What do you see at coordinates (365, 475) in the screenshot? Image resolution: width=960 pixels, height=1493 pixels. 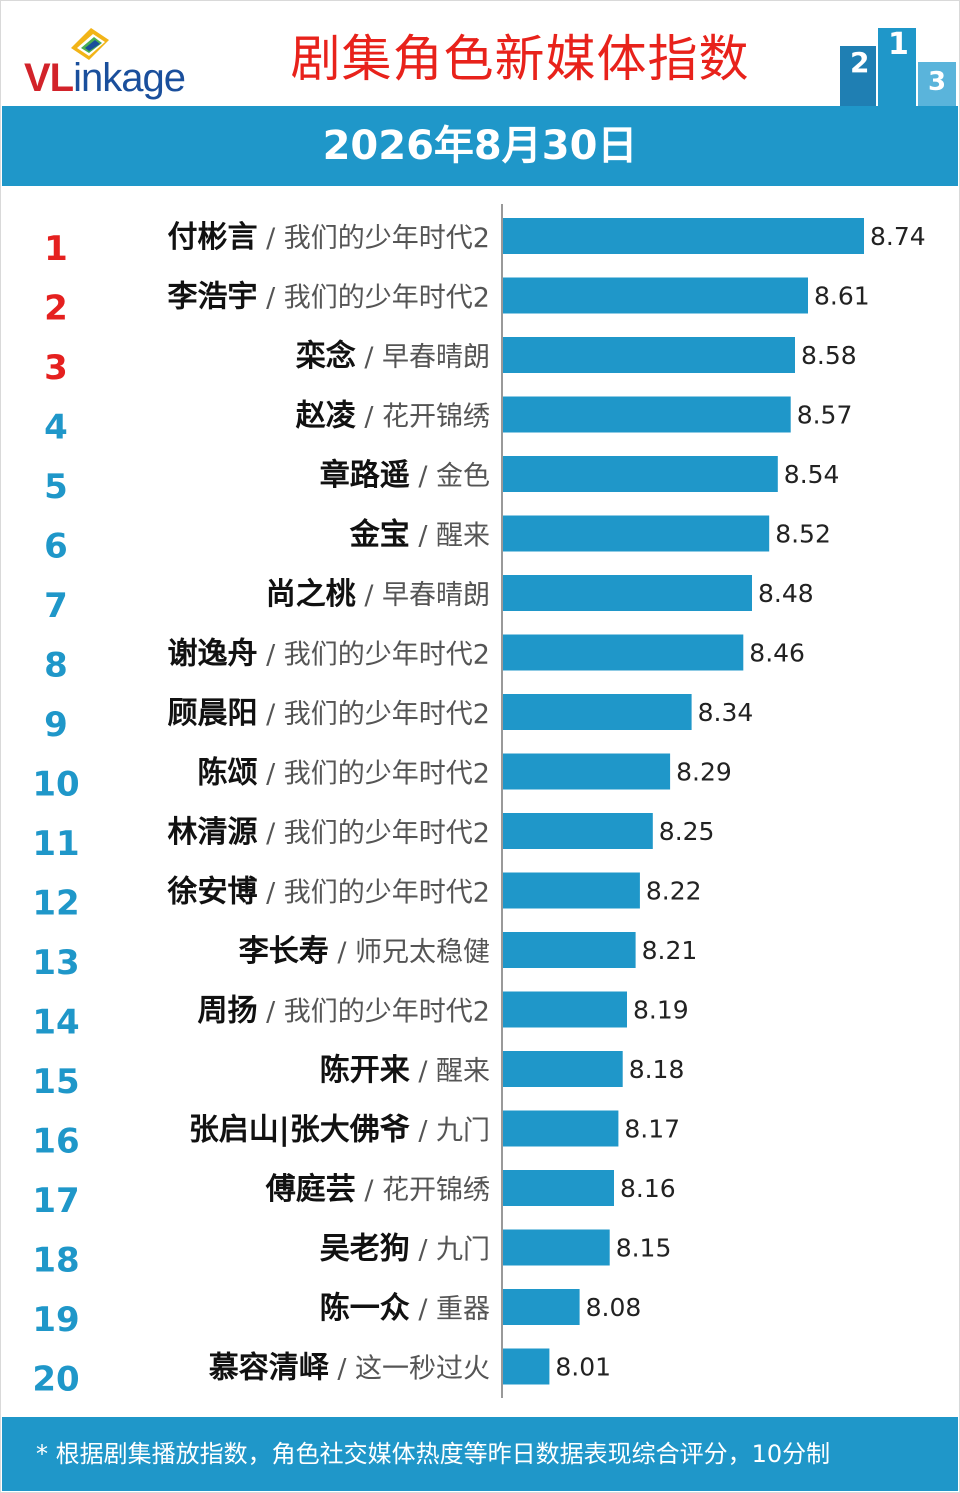 I see `character-name: 章路遥` at bounding box center [365, 475].